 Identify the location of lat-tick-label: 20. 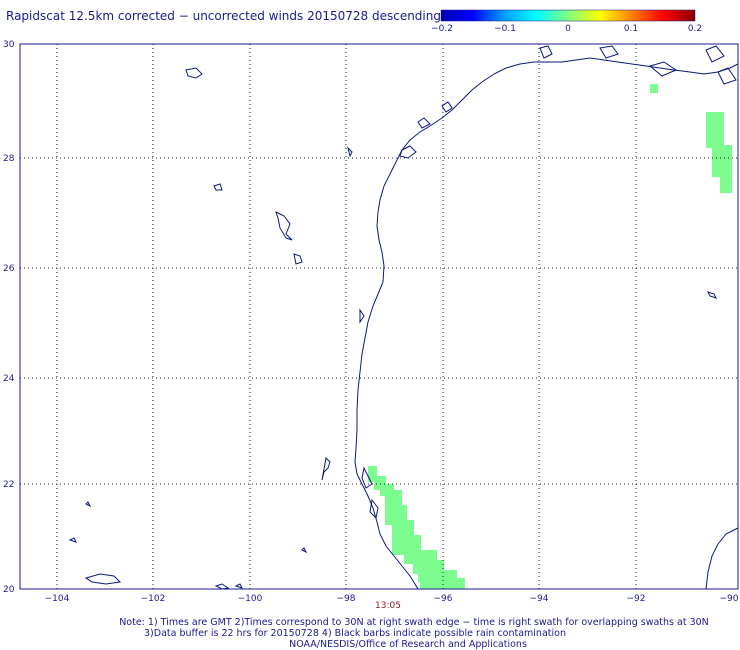
(9, 590).